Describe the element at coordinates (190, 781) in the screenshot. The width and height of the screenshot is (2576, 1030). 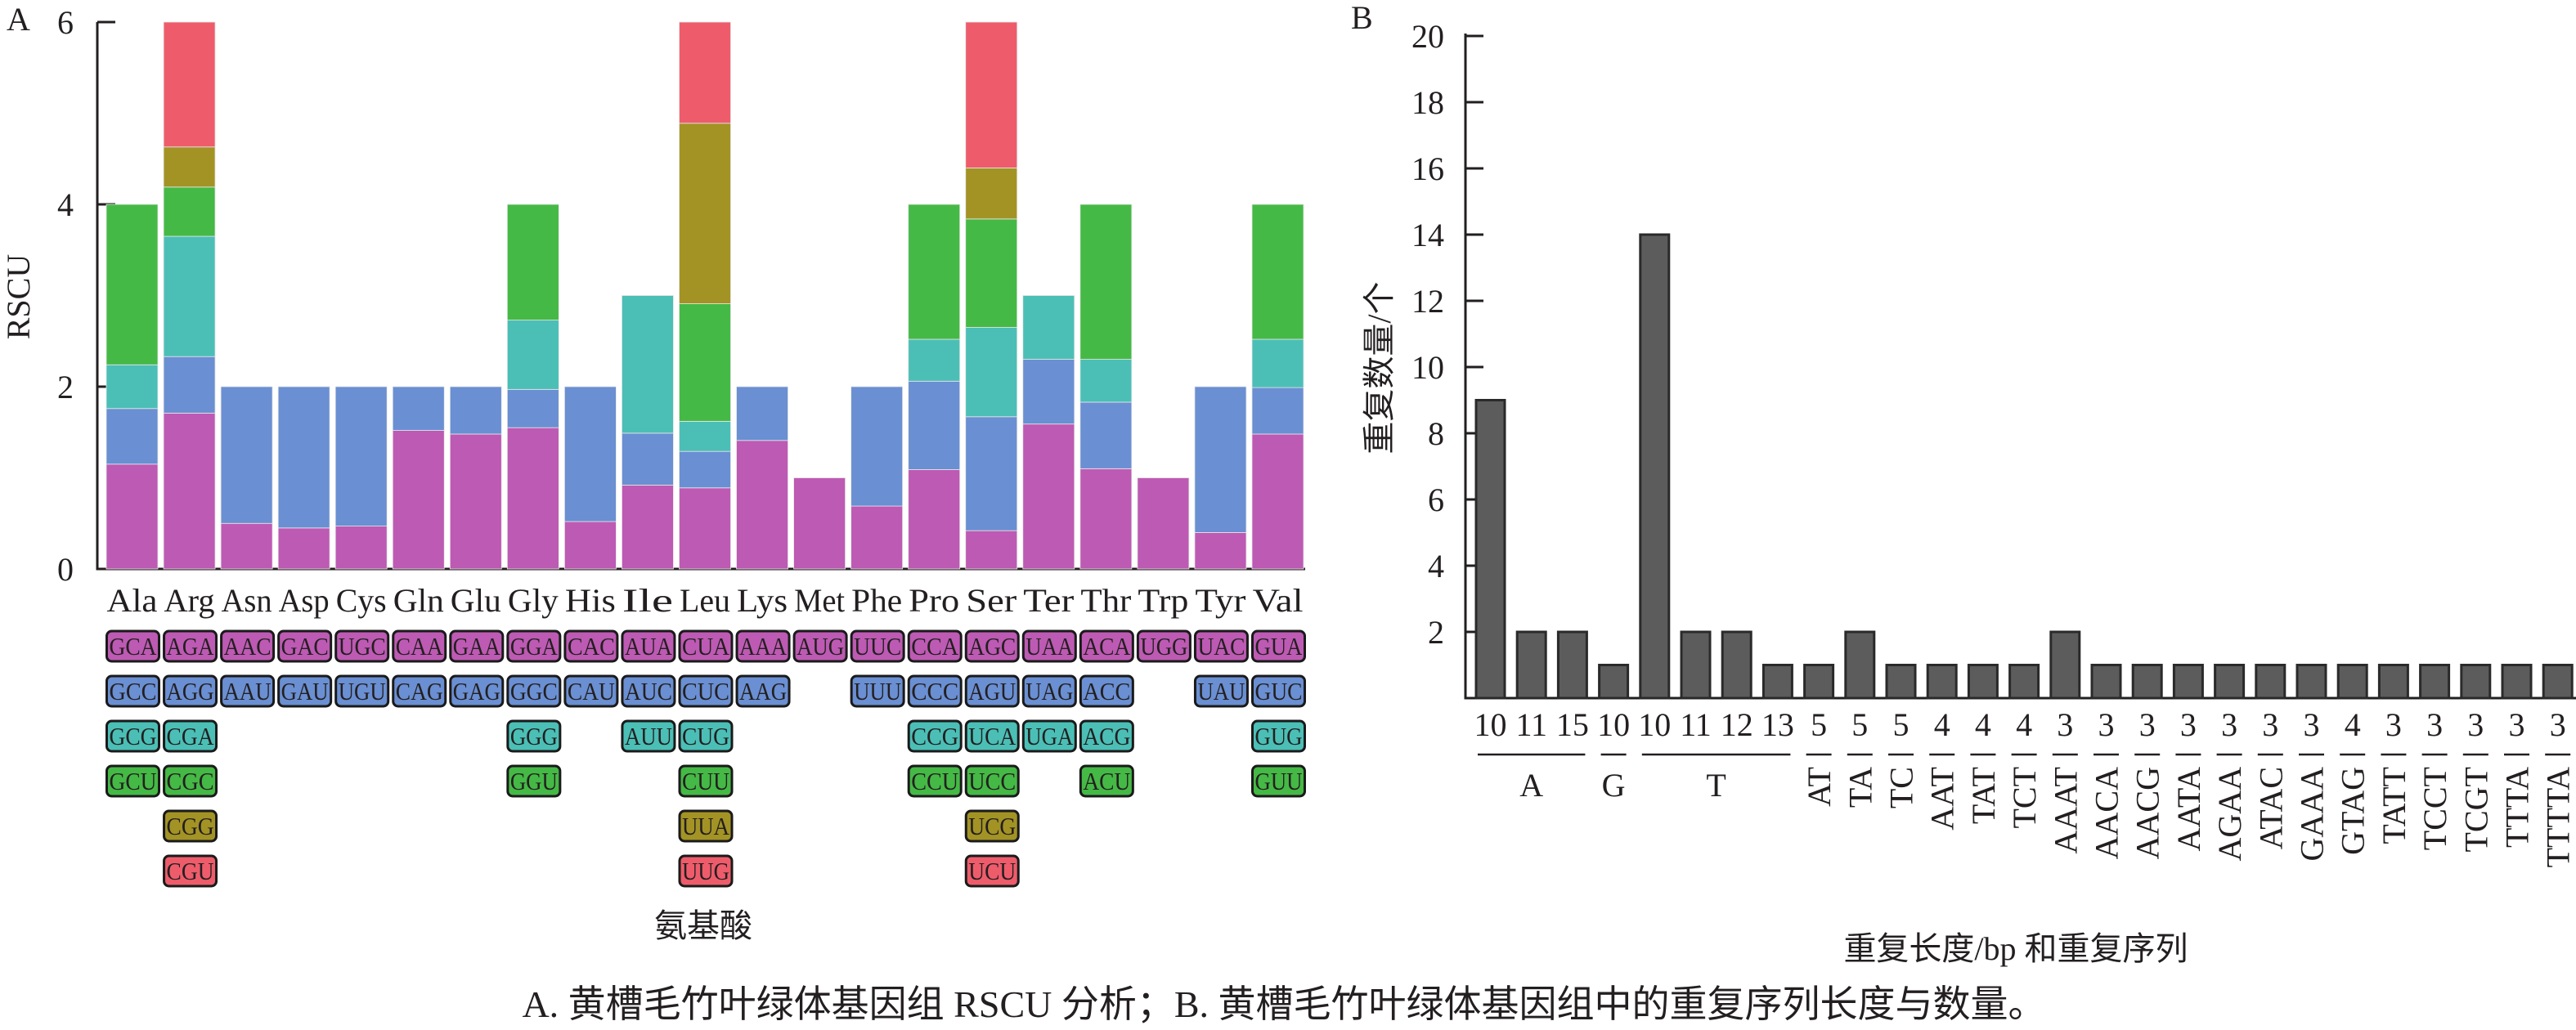
I see `codon-label: CGC` at that location.